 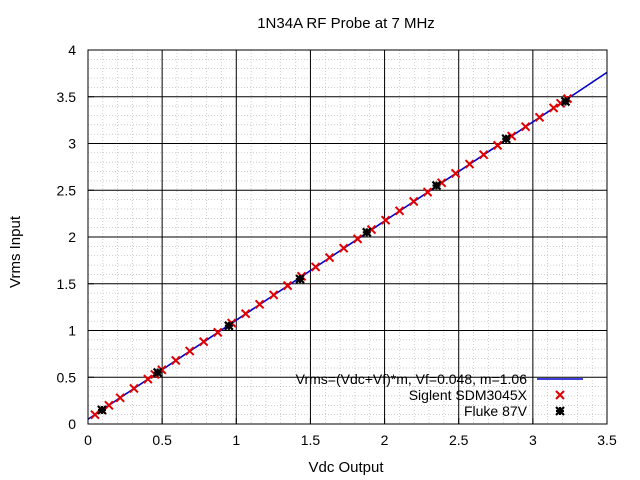 I want to click on x-tick-label: 3, so click(x=533, y=440).